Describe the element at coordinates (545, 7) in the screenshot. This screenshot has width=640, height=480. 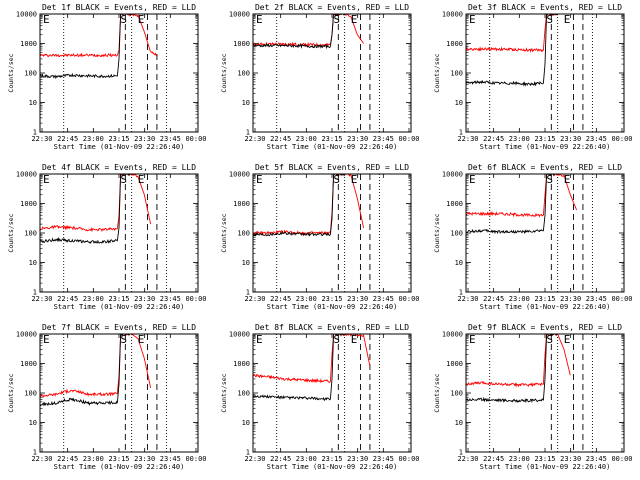
I see `panel-title: Det 3f BLACK = Events, RED = LLD` at that location.